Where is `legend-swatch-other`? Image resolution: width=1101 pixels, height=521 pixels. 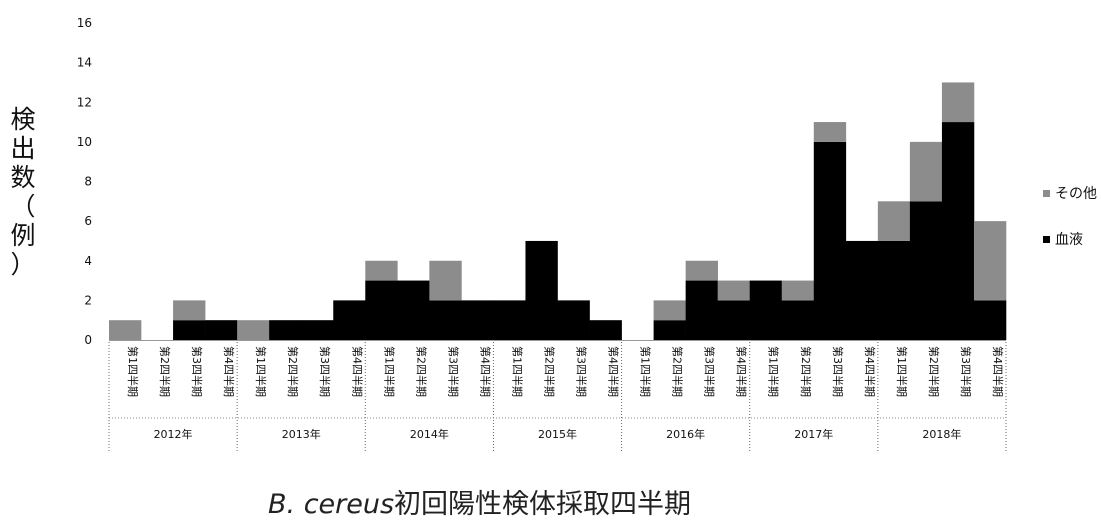 legend-swatch-other is located at coordinates (1046, 193).